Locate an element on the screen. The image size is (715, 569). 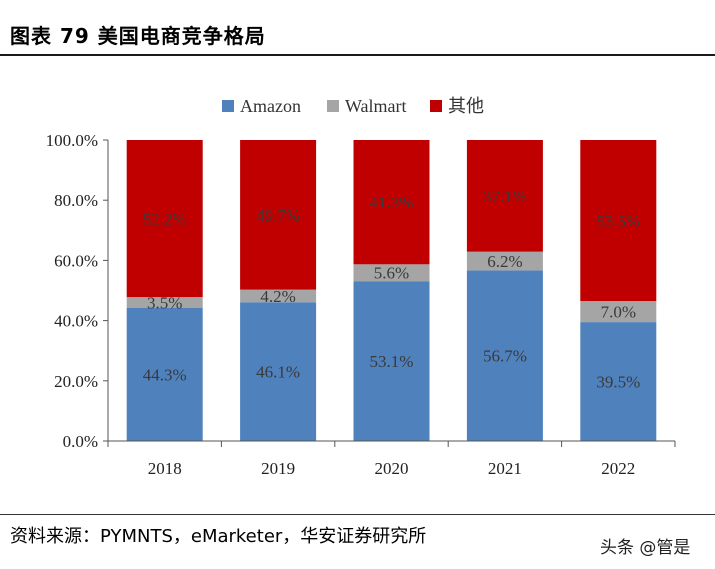
data-label: 3.5% is located at coordinates (164, 302).